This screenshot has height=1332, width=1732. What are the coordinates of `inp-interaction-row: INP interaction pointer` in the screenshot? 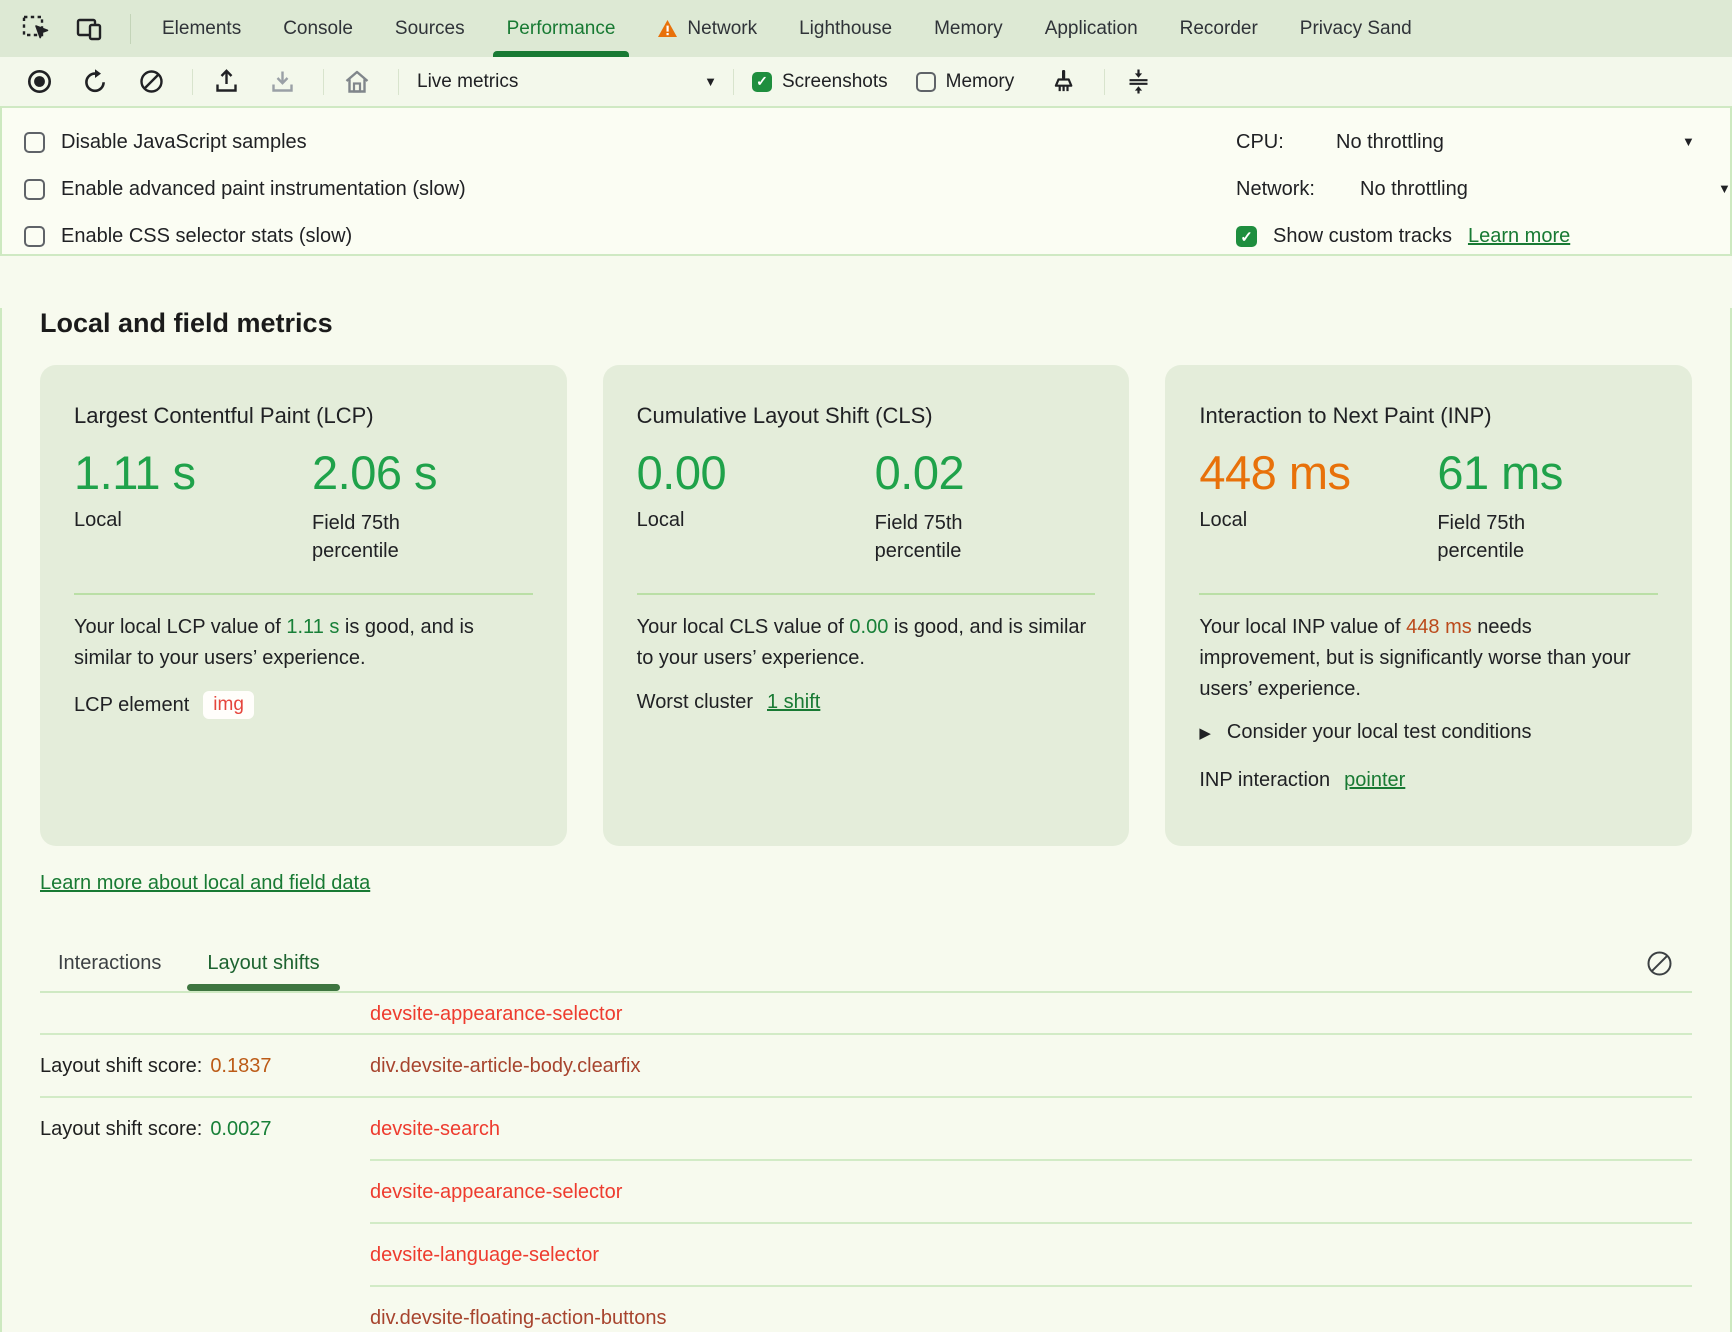 It's located at (1428, 780).